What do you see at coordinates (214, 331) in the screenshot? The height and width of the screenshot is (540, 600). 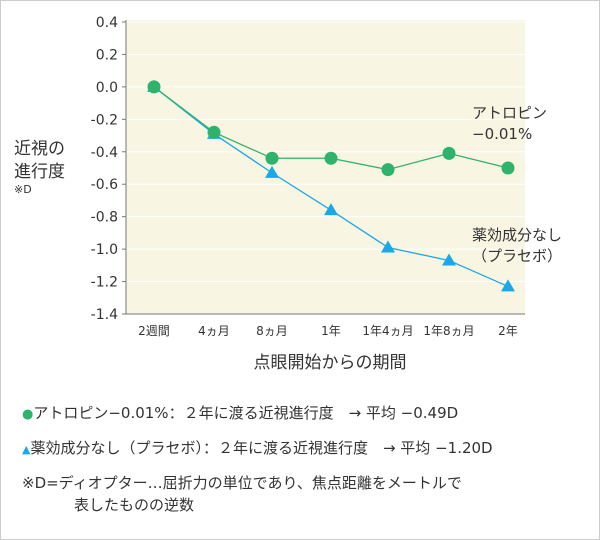 I see `x-tick-label: 4ヵ月` at bounding box center [214, 331].